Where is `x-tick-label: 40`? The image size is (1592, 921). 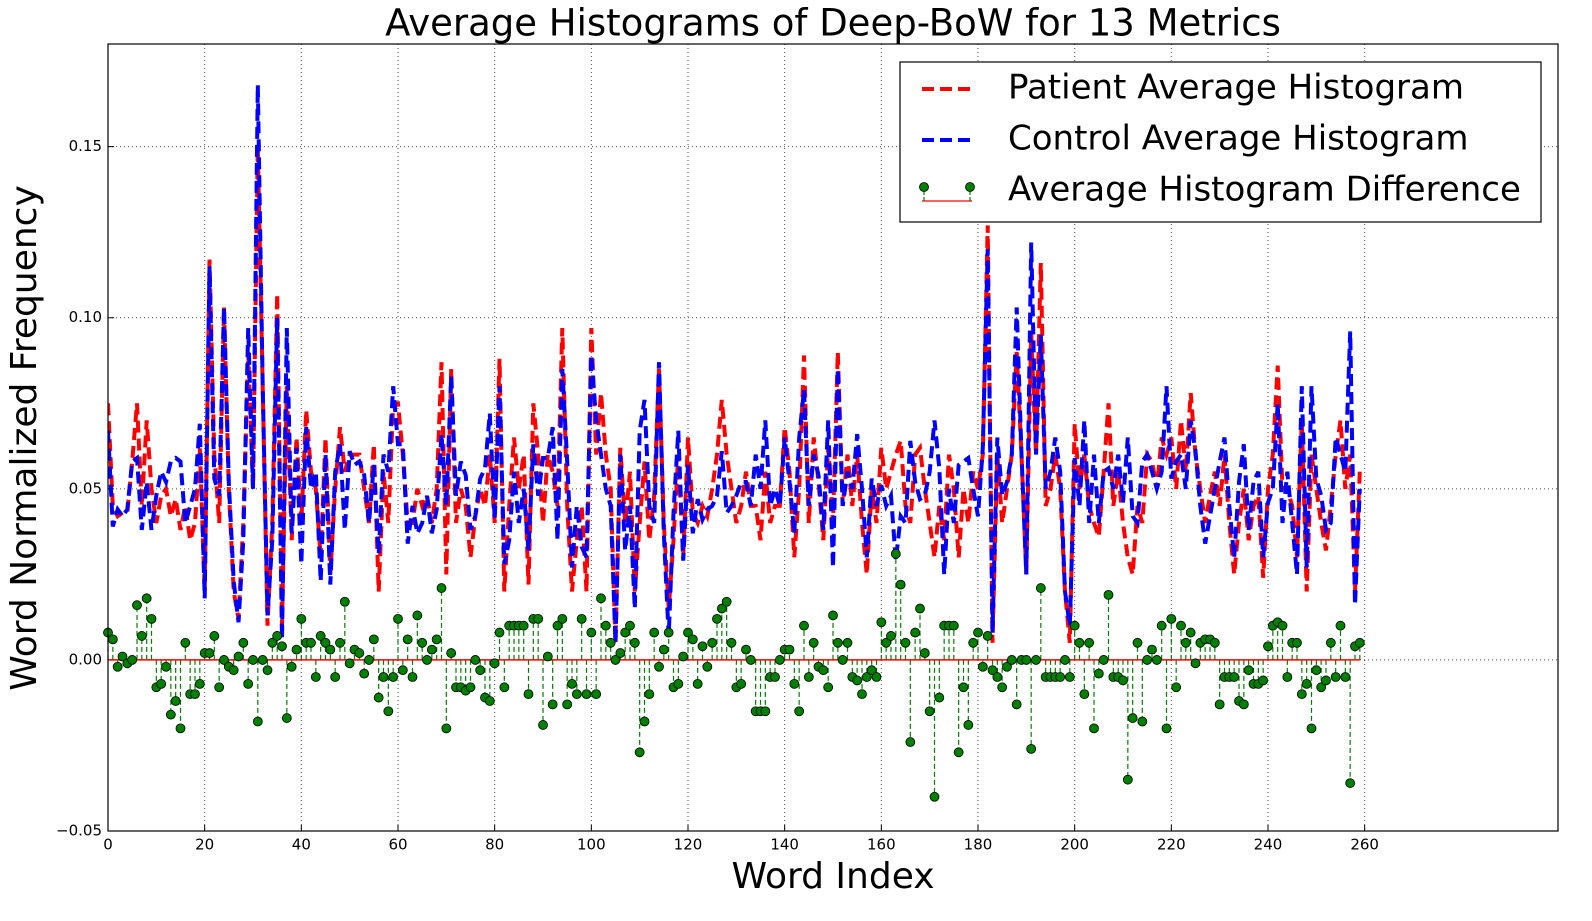
x-tick-label: 40 is located at coordinates (301, 845).